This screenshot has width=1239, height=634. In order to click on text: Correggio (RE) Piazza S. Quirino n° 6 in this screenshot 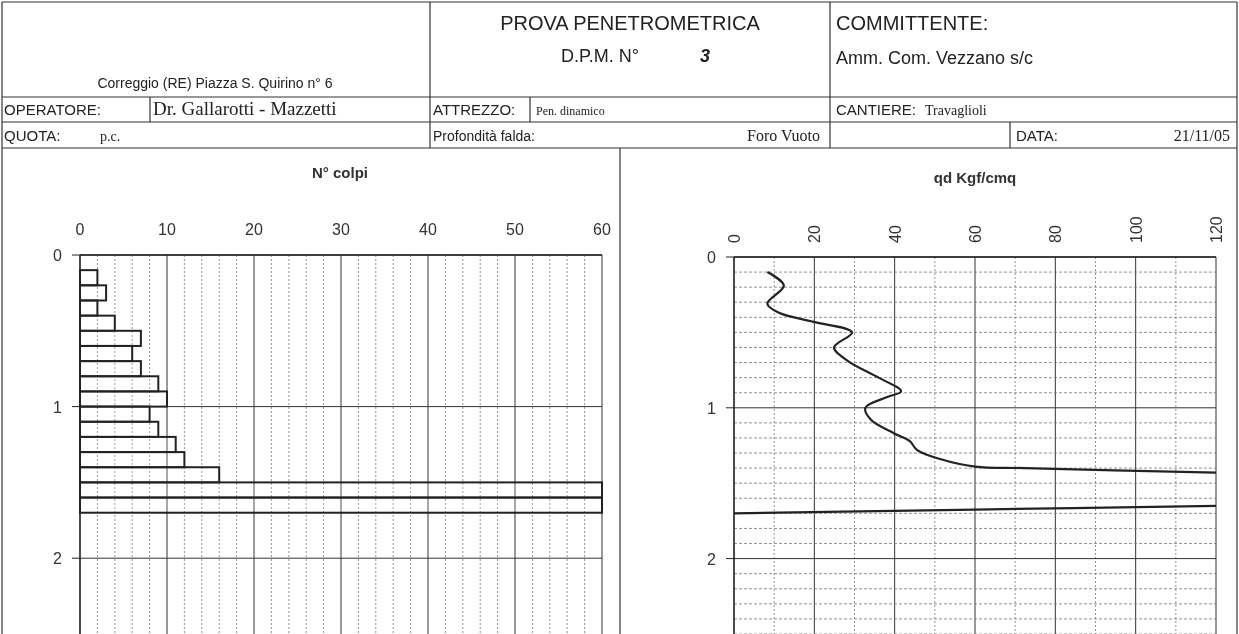, I will do `click(215, 83)`.